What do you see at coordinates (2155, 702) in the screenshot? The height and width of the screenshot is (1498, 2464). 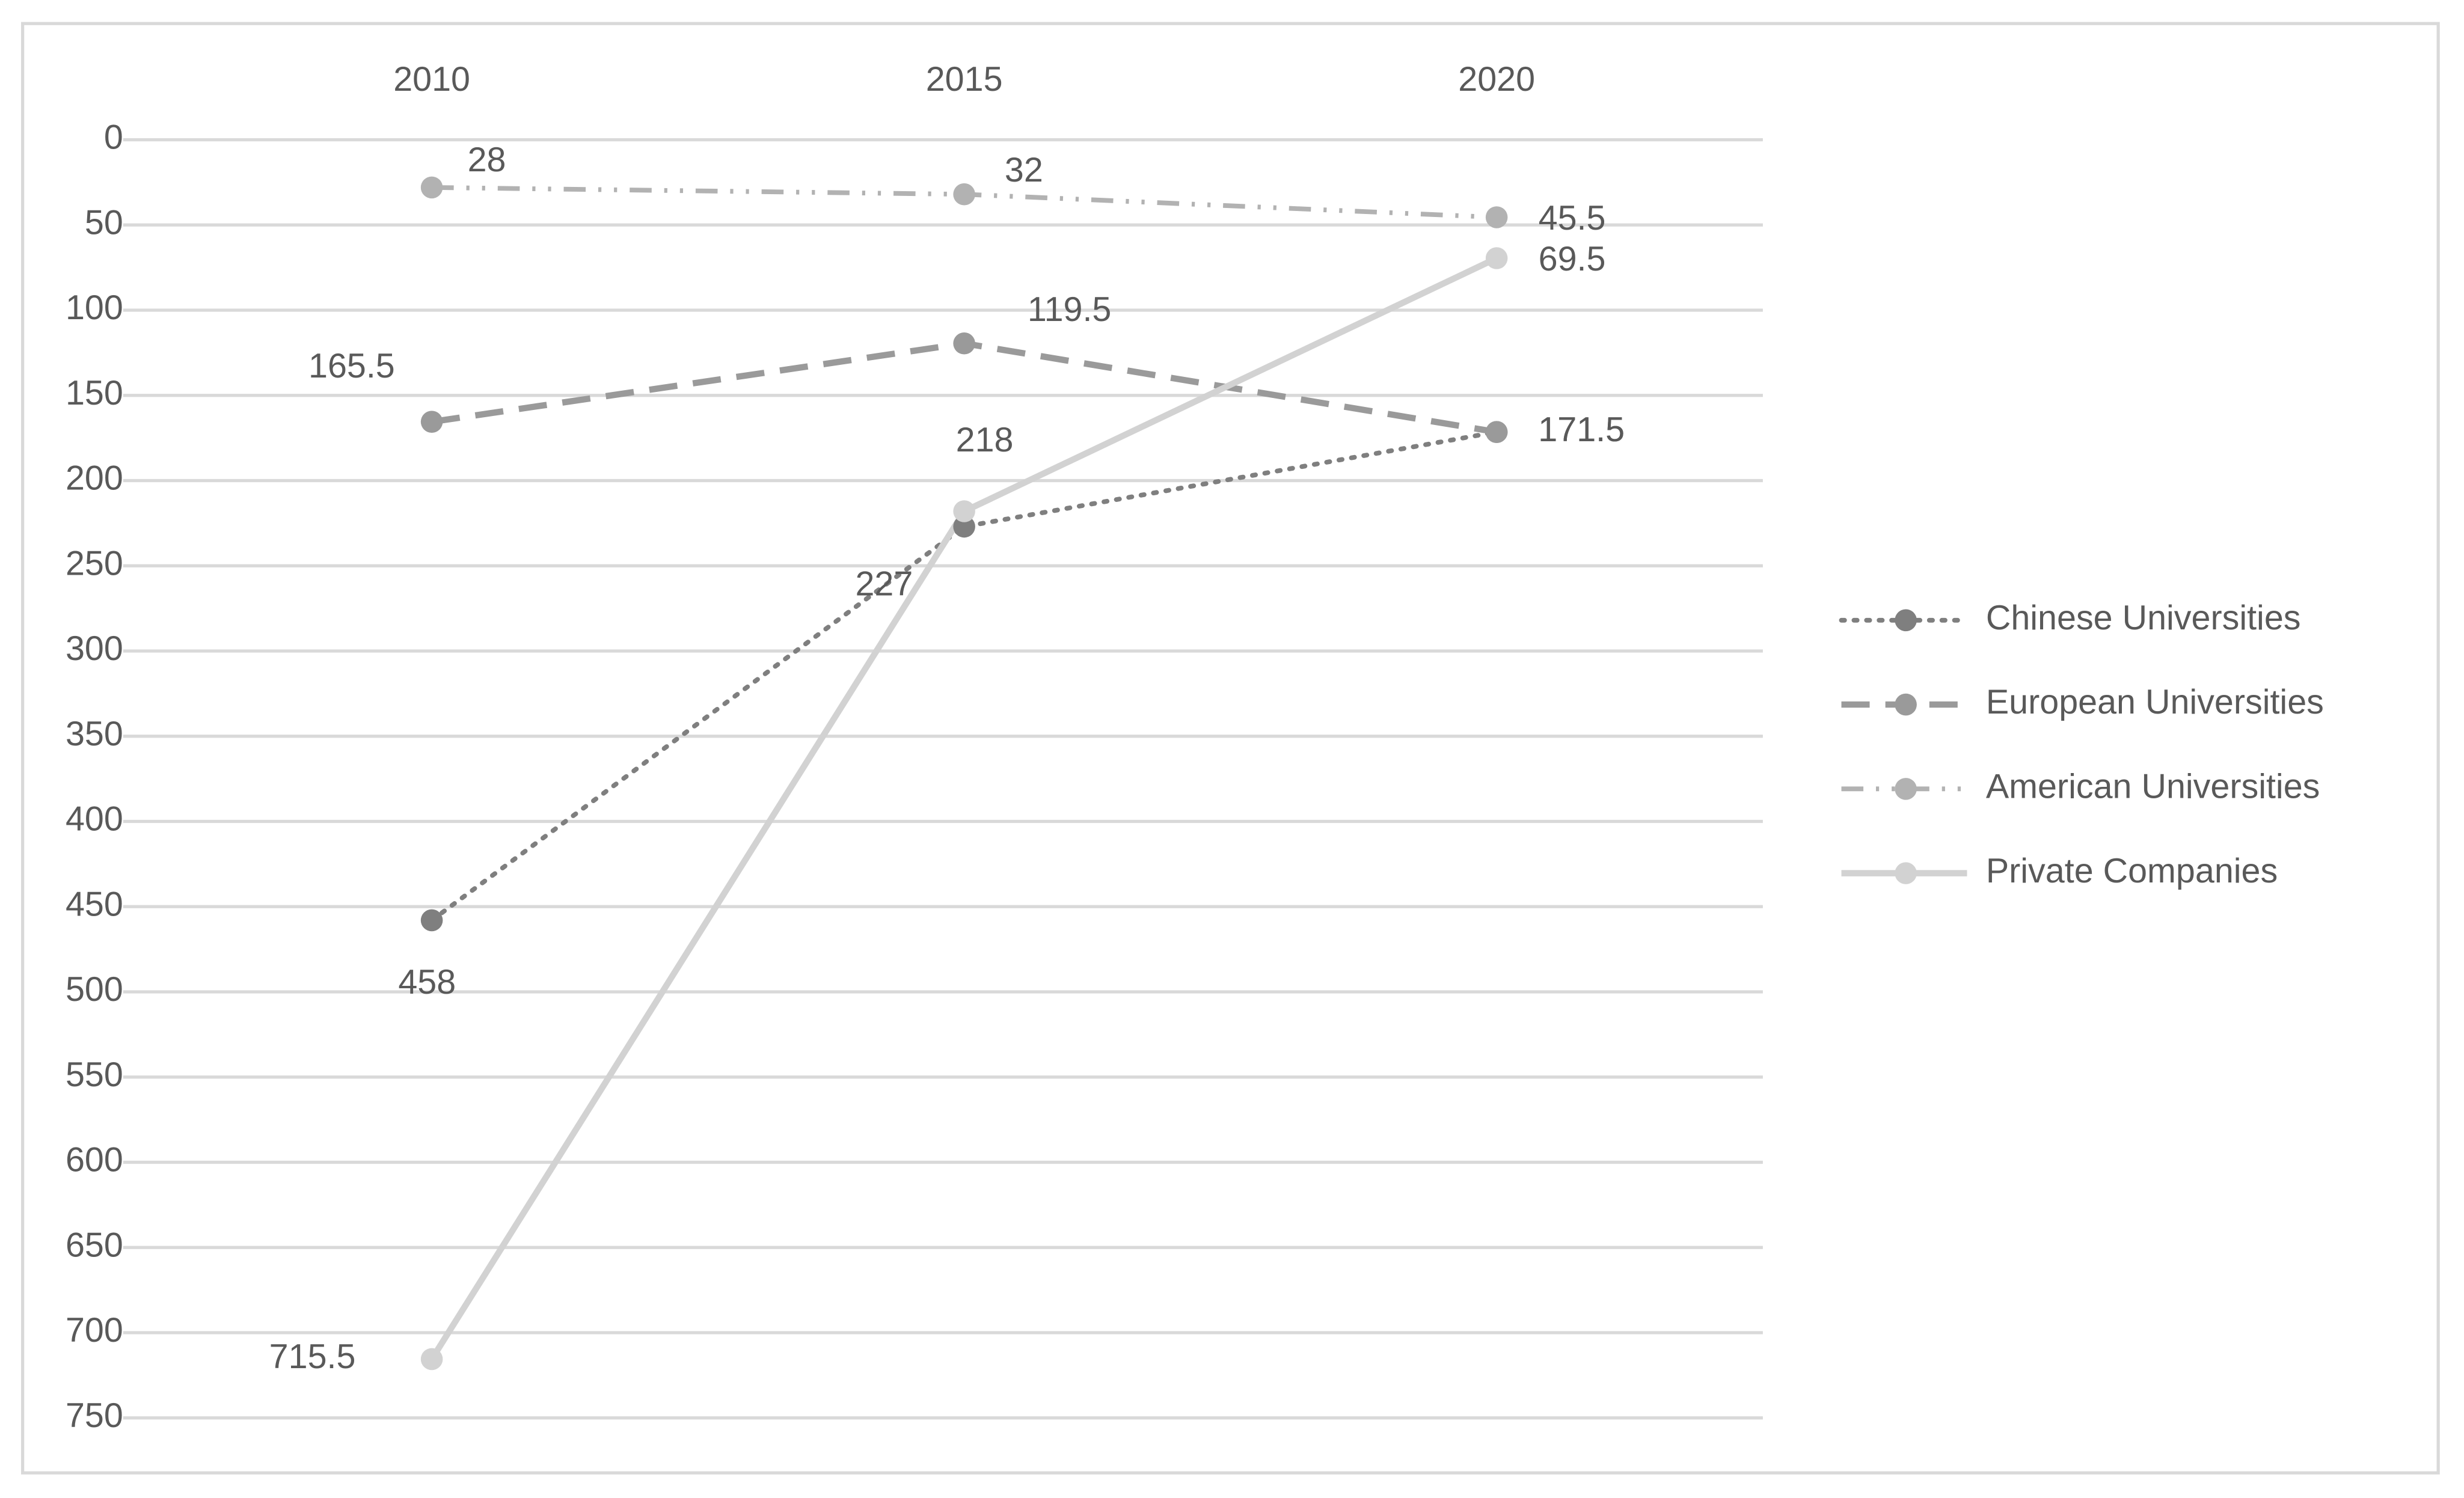 I see `legend-label: European Universities` at bounding box center [2155, 702].